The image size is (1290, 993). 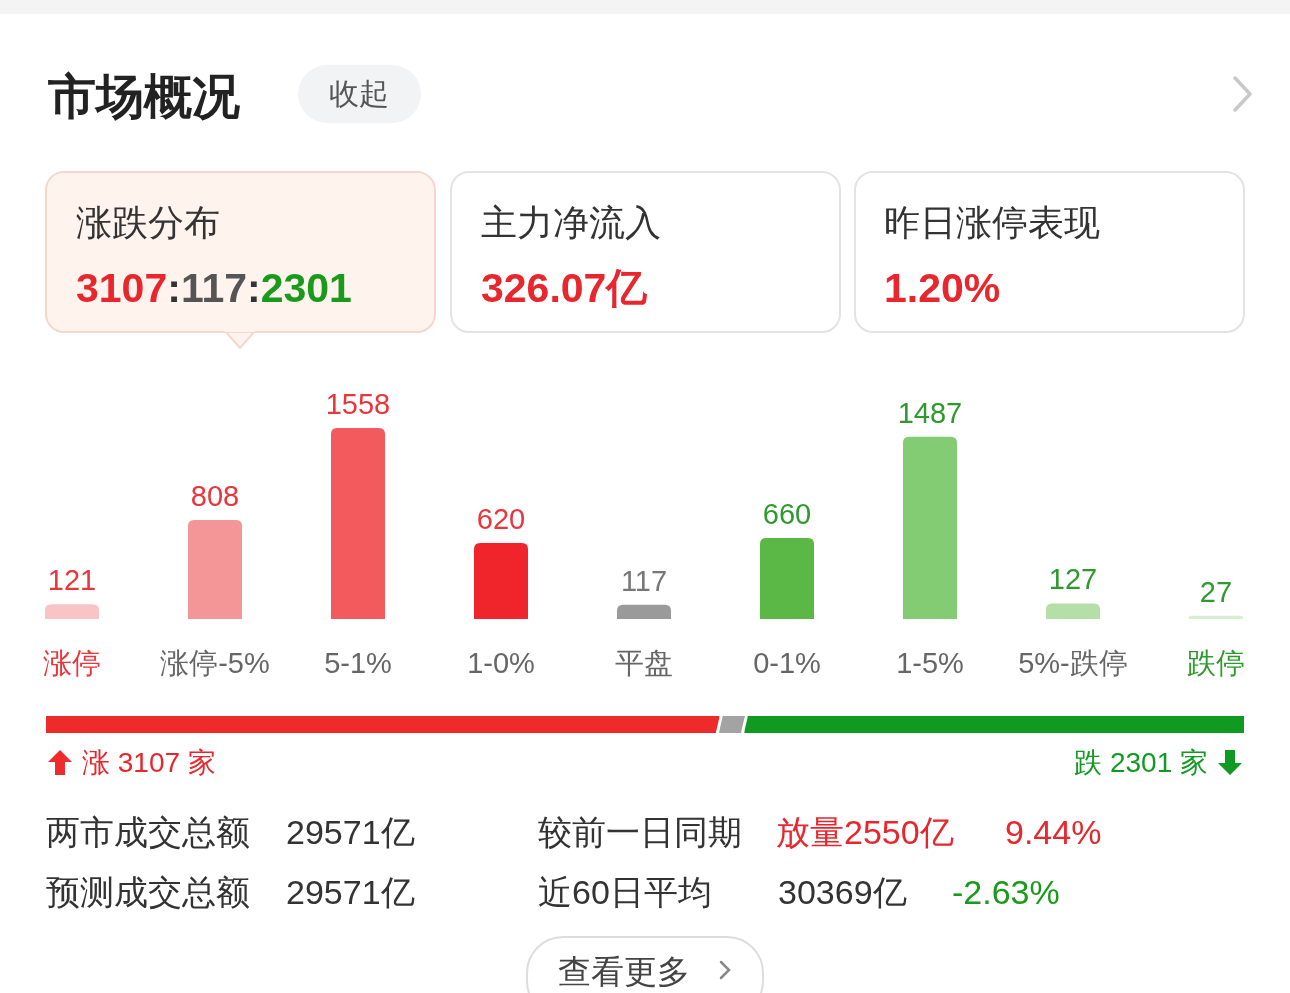 I want to click on text: 较前一日同期, so click(x=640, y=832).